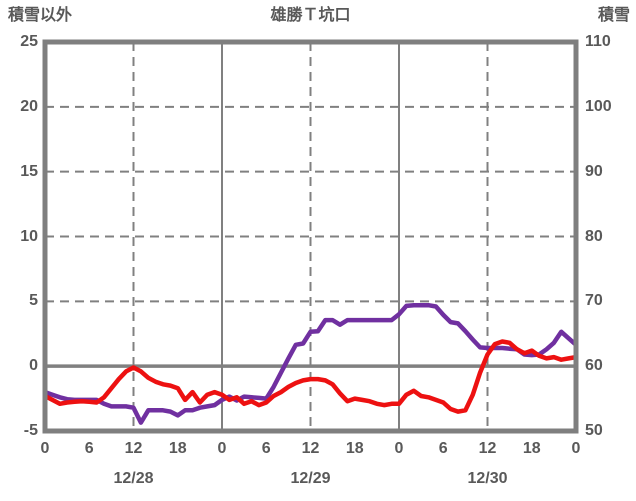 This screenshot has height=501, width=636. Describe the element at coordinates (29, 171) in the screenshot. I see `left-axis-tick-label: 15` at that location.